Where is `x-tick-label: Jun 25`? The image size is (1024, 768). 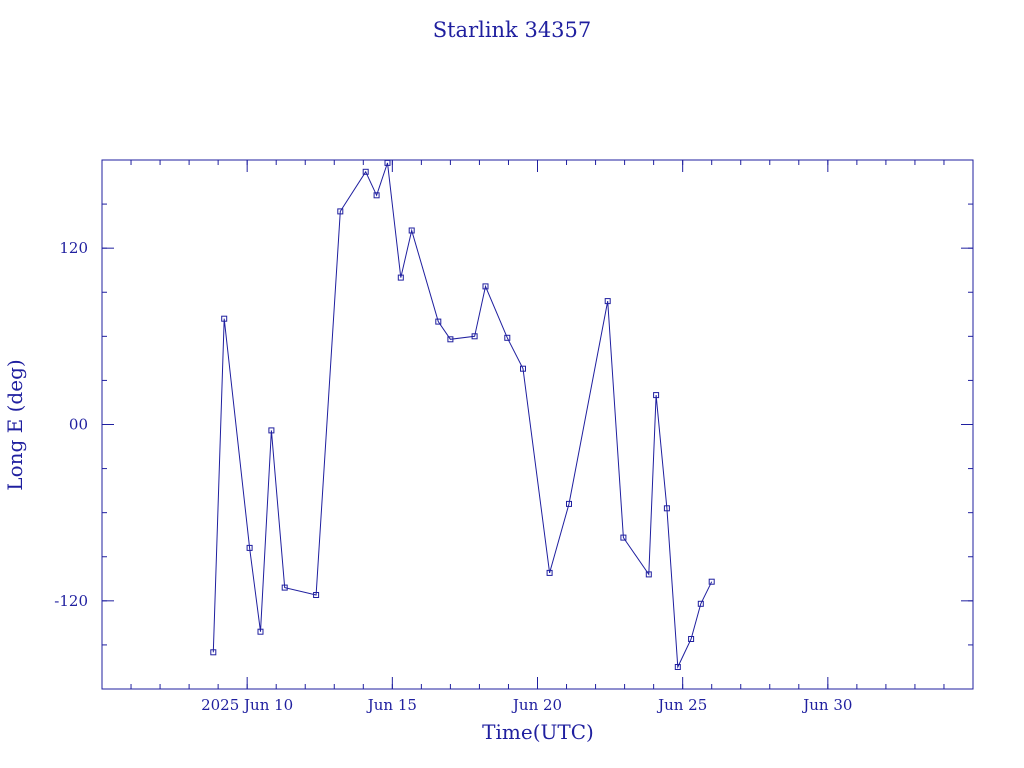 x-tick-label: Jun 25 is located at coordinates (681, 705).